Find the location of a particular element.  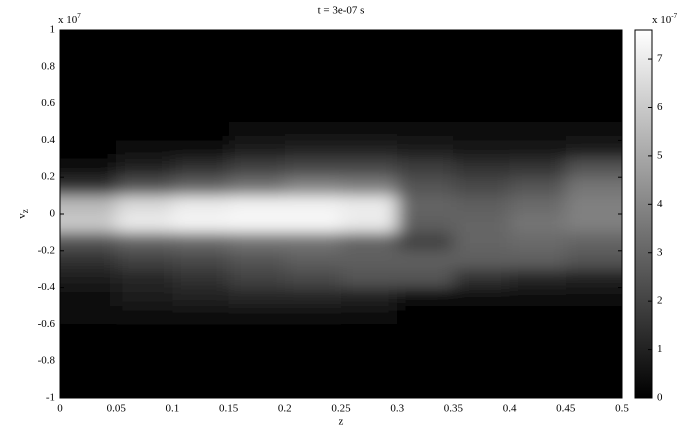

y-tick-label: 0.8 is located at coordinates (48, 66).